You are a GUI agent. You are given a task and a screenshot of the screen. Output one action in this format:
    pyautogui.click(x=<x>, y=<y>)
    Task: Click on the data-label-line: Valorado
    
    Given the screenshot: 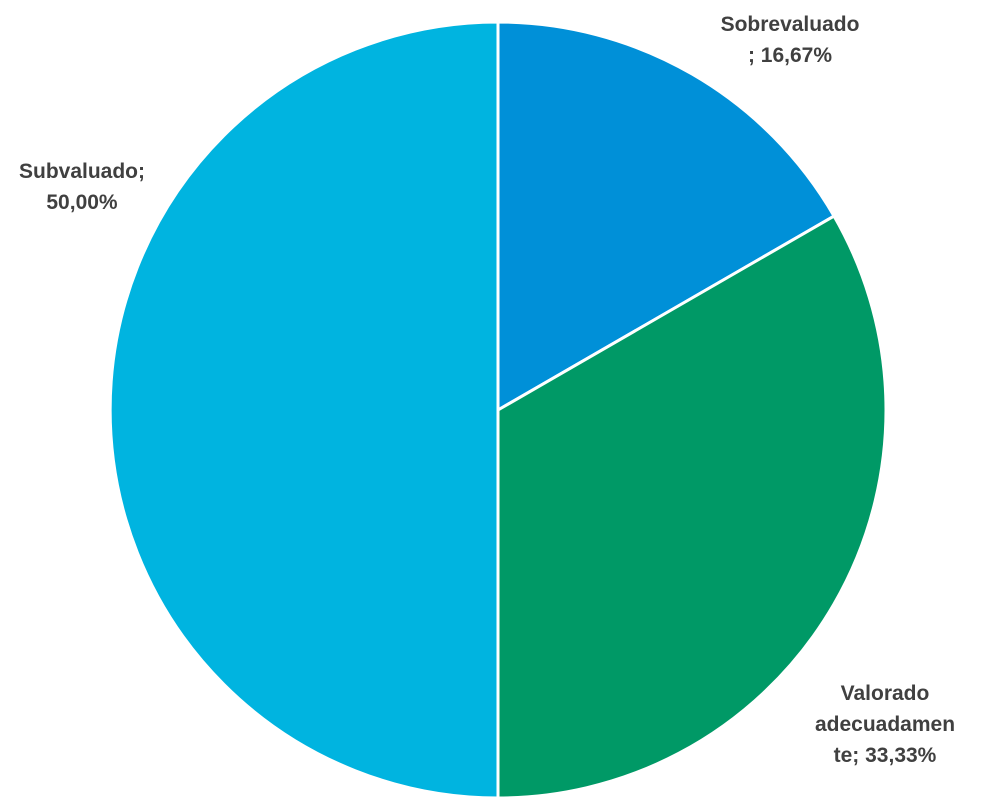 What is the action you would take?
    pyautogui.click(x=885, y=693)
    